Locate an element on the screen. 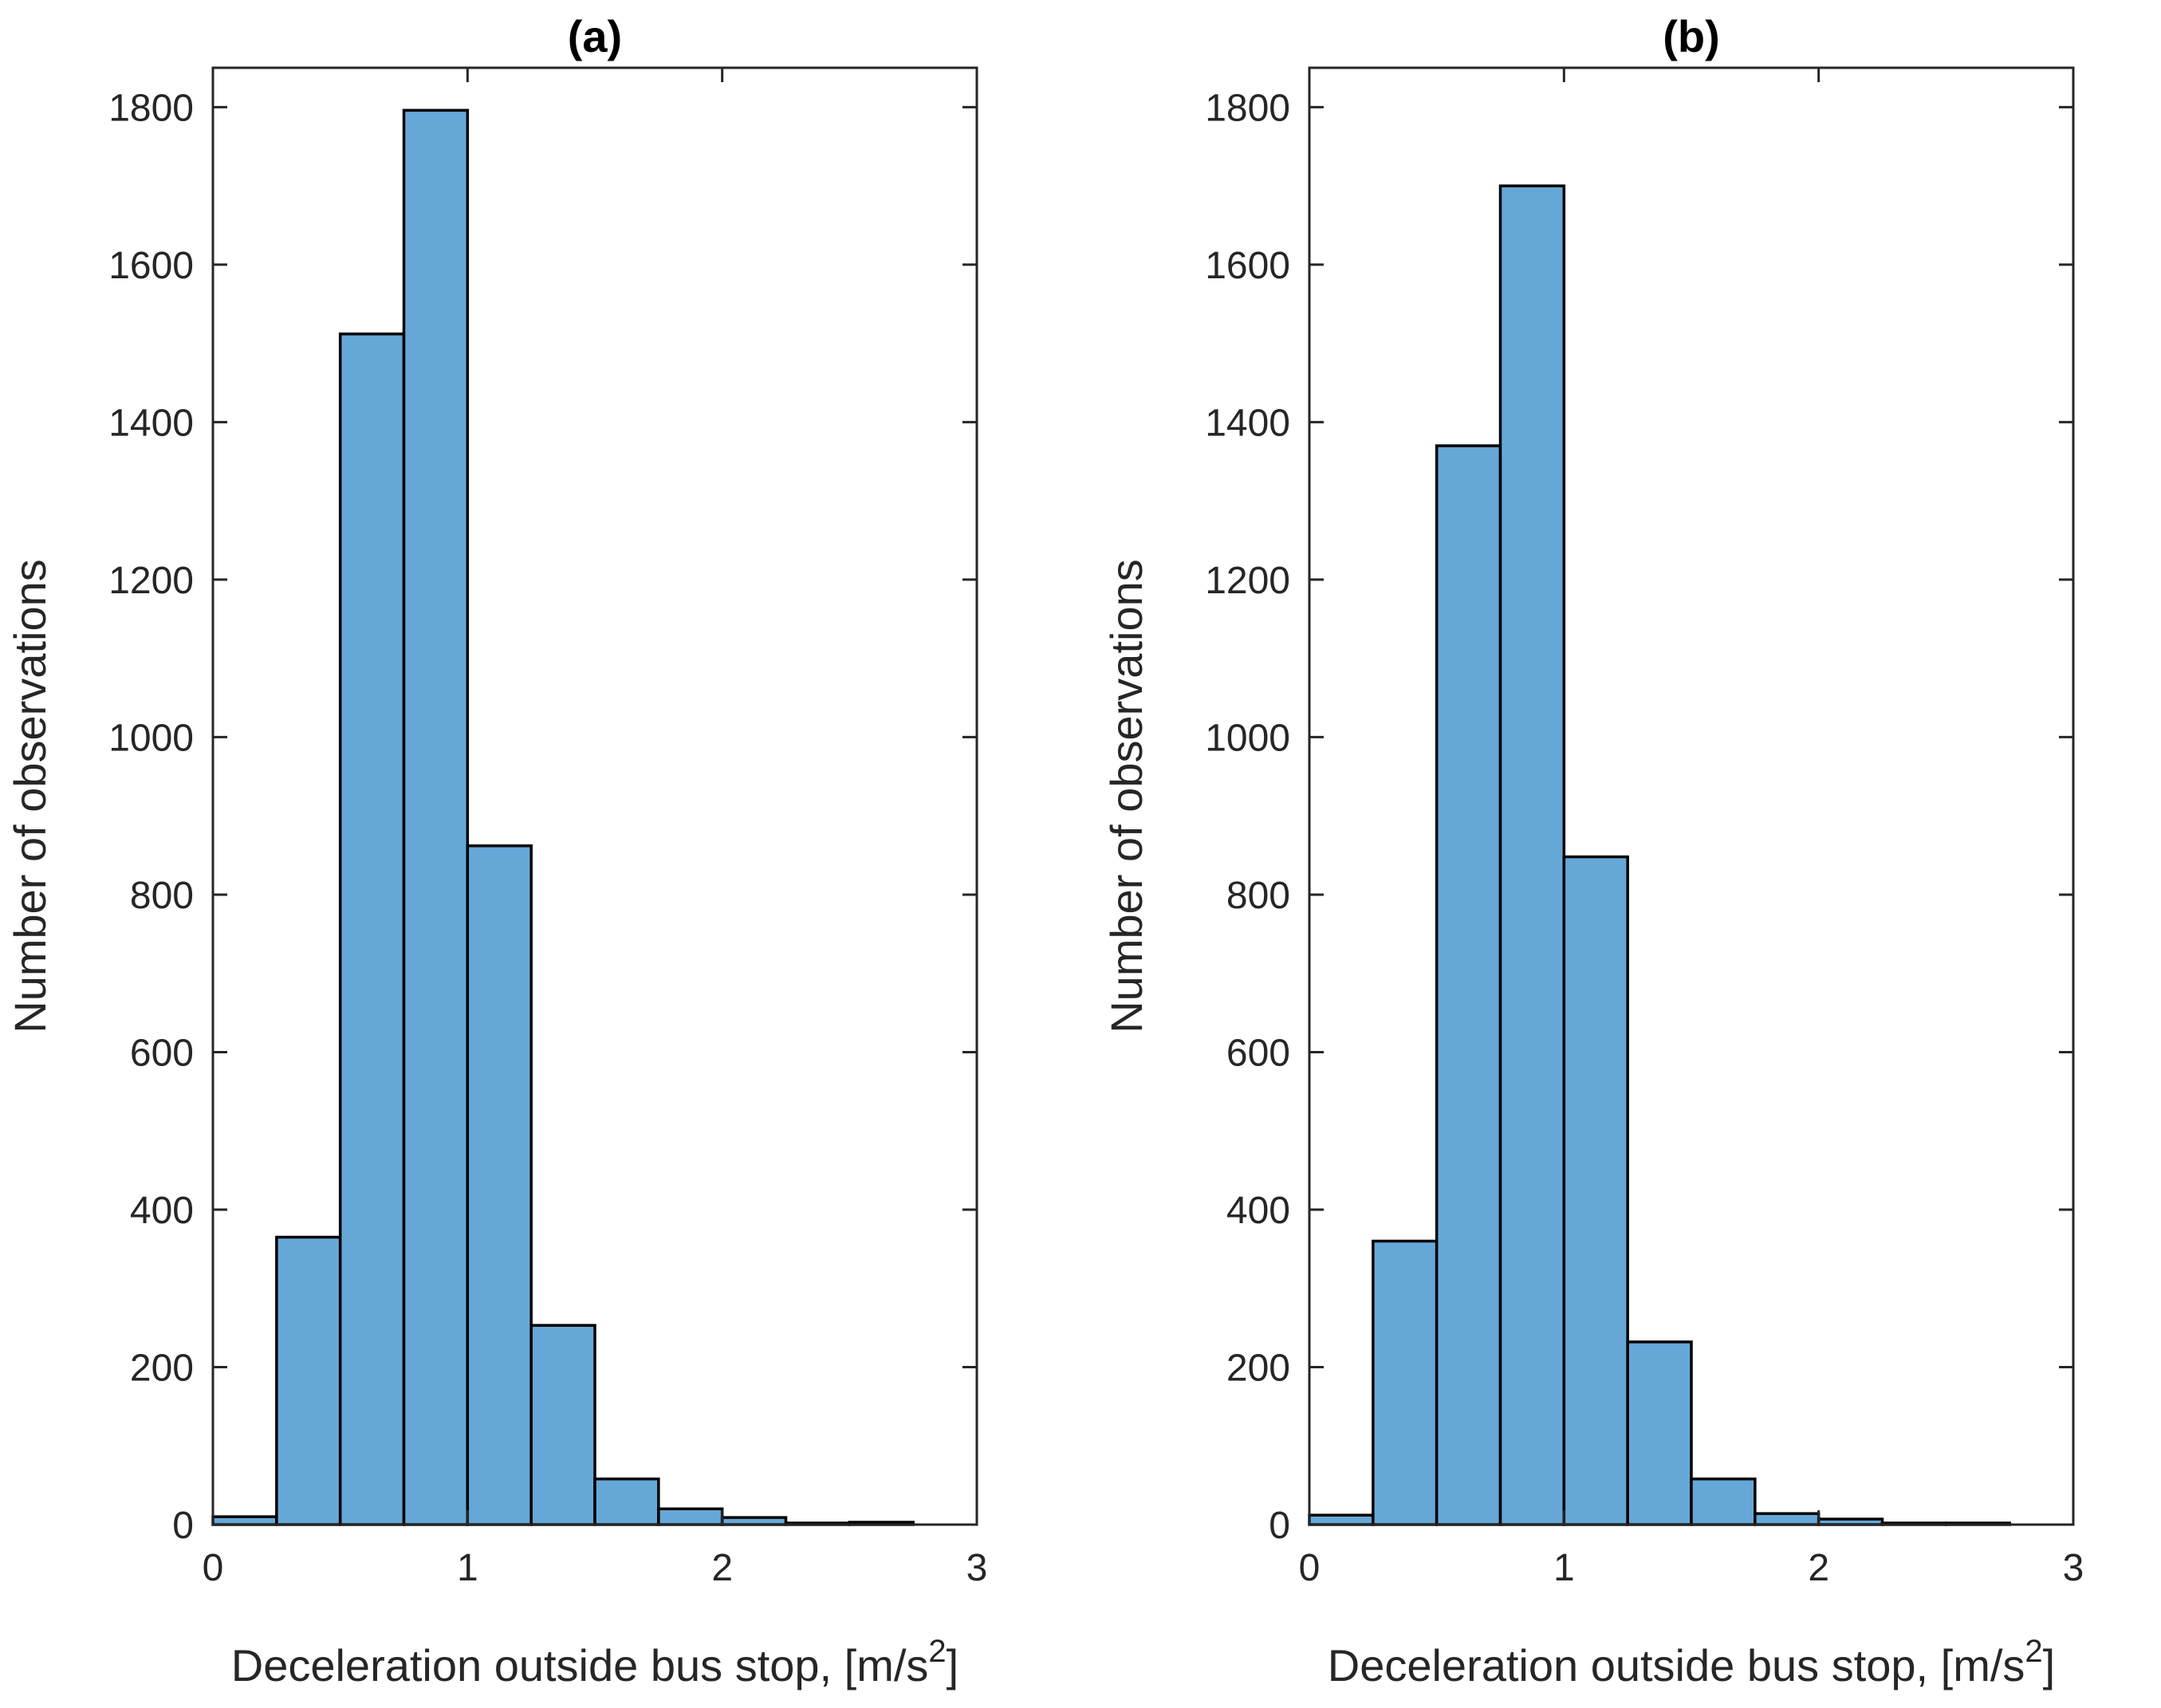  panel-title: (b) is located at coordinates (1691, 36).